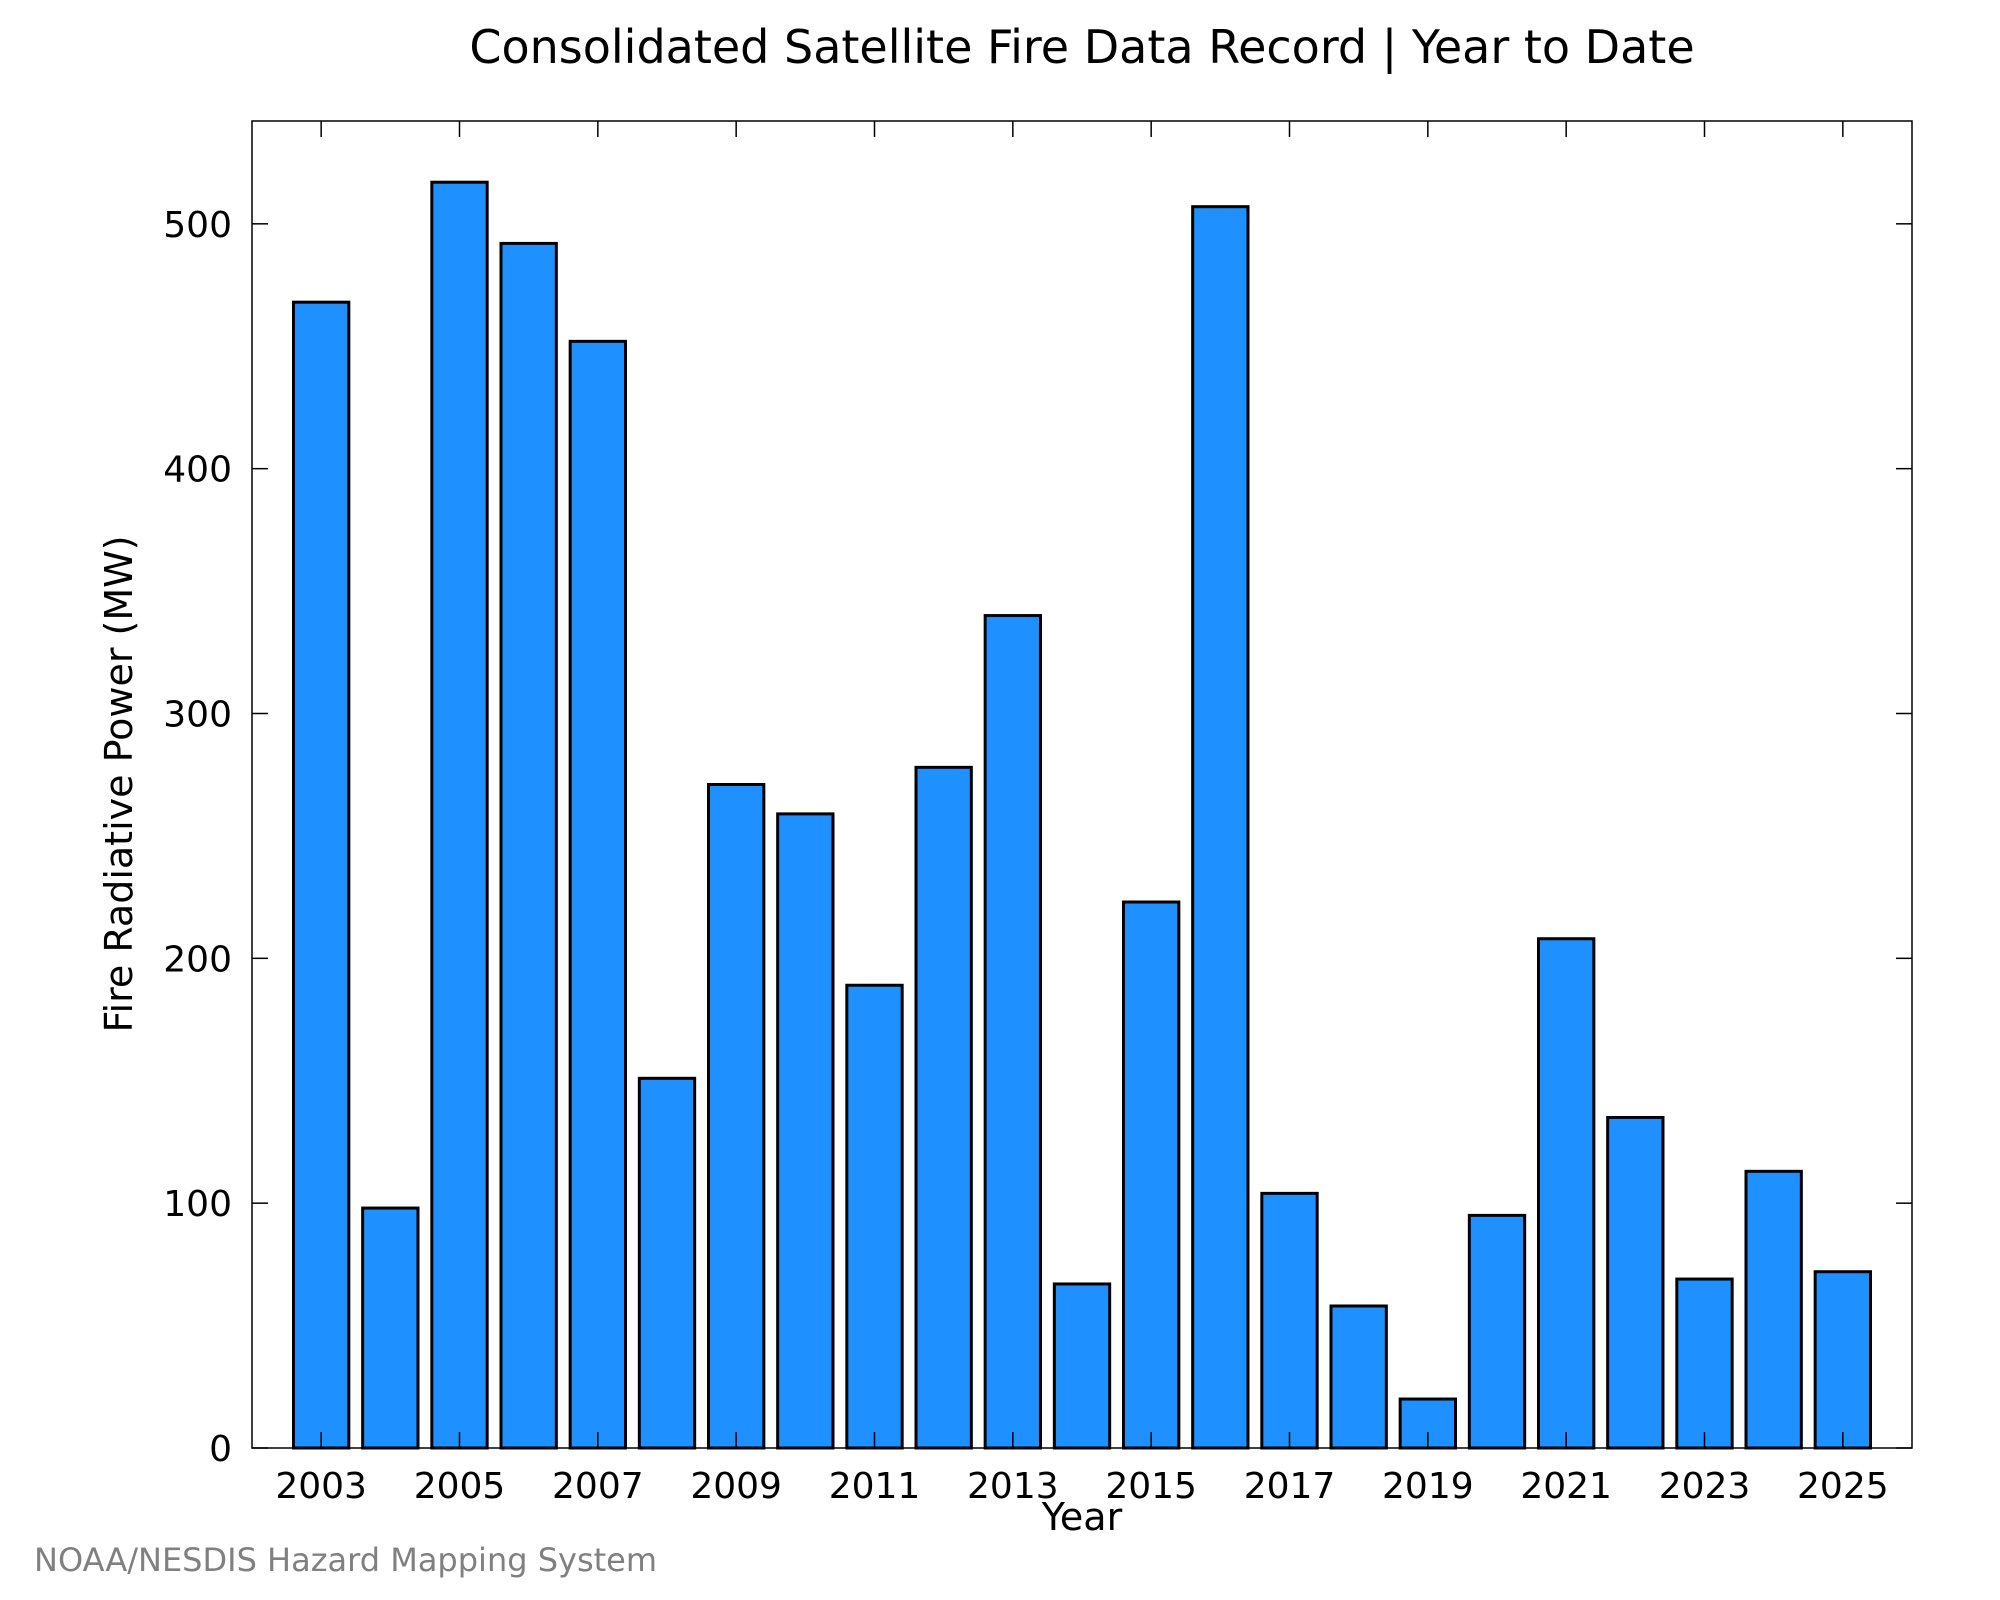 This screenshot has height=1600, width=2000. Describe the element at coordinates (197, 959) in the screenshot. I see `y-tick-label-200: 200` at that location.